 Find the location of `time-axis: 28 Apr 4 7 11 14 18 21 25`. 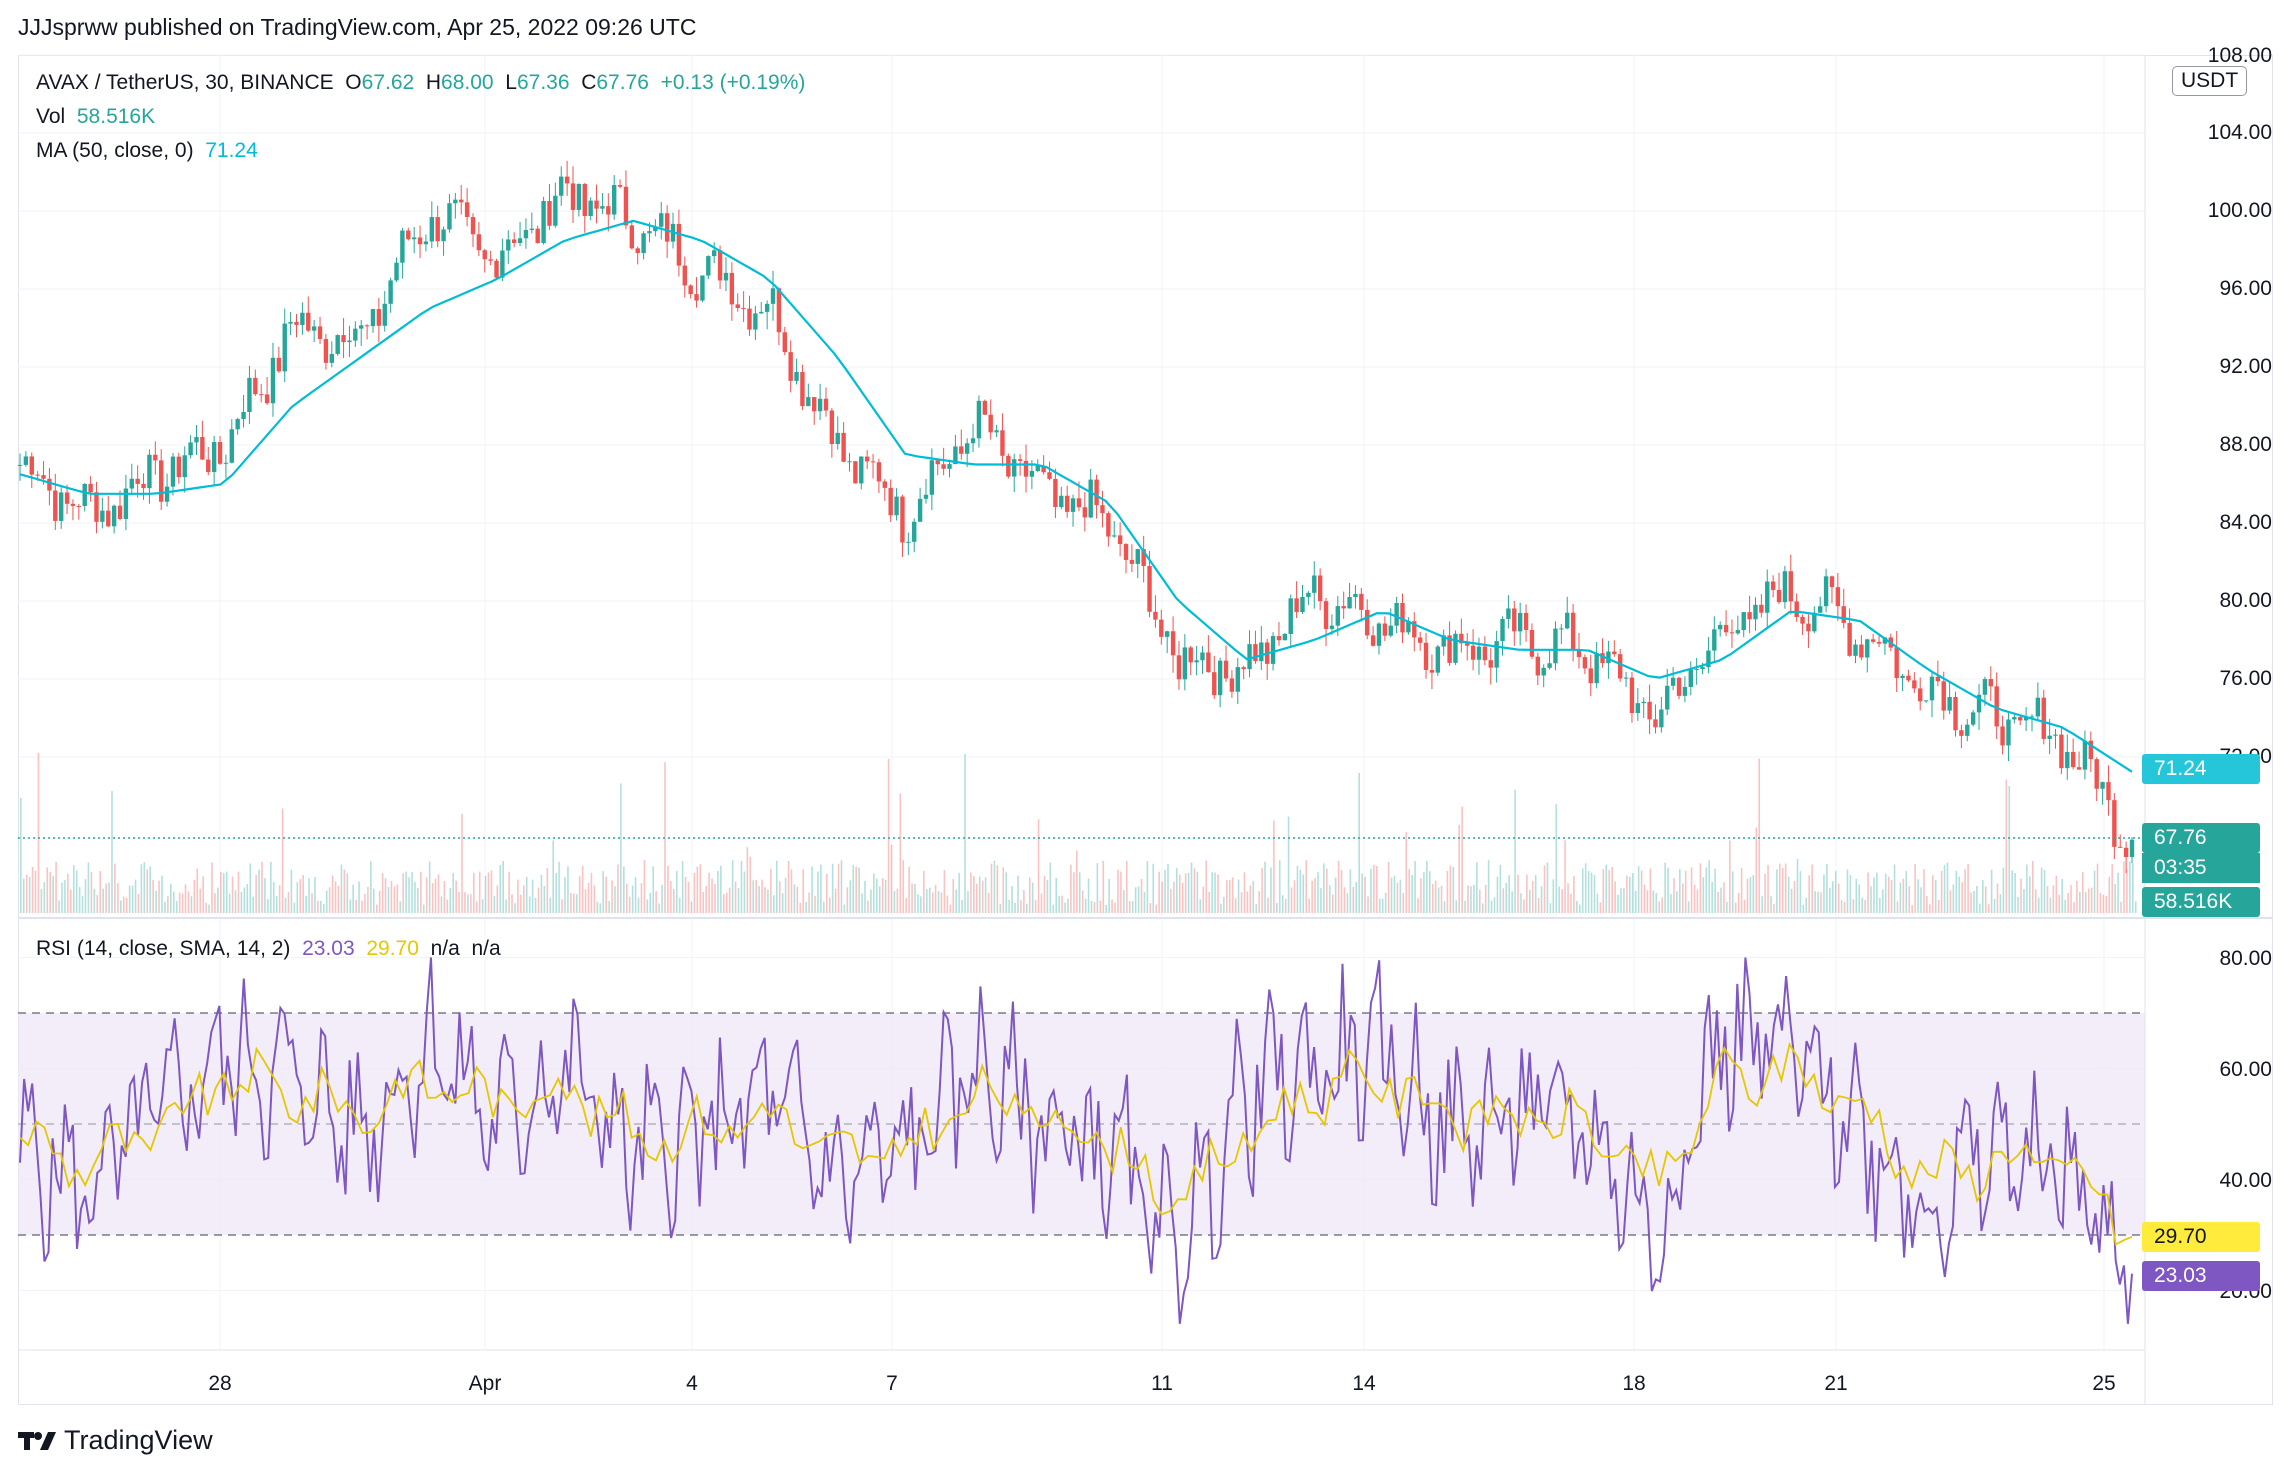

time-axis: 28 Apr 4 7 11 14 18 21 25 is located at coordinates (1161, 1383).